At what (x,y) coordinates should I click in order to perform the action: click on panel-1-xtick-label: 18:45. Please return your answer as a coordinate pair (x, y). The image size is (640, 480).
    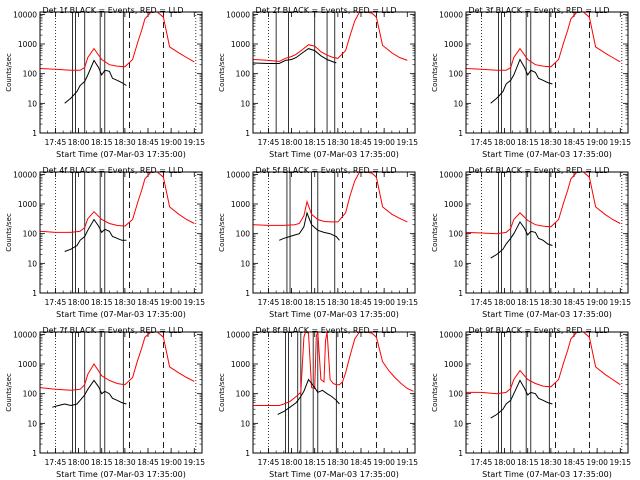
    Looking at the image, I should click on (148, 142).